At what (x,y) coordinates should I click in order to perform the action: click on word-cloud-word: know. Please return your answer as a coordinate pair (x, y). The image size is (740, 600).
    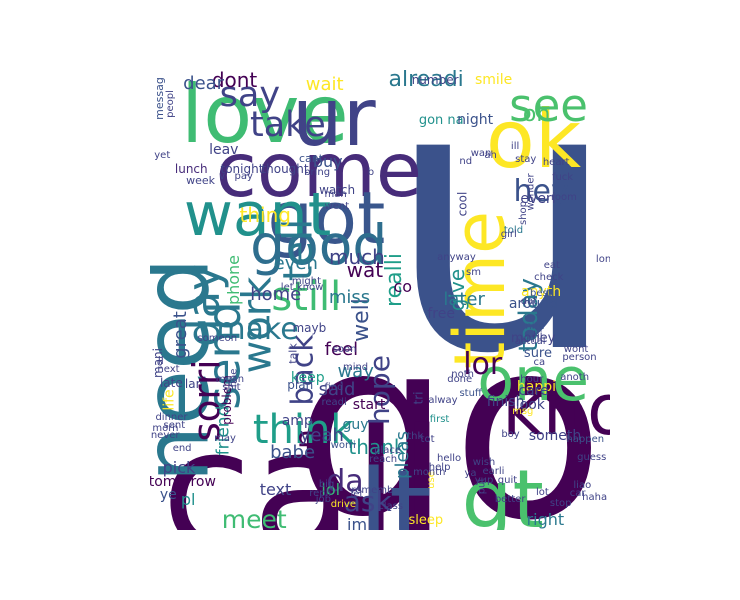
    Looking at the image, I should click on (556, 410).